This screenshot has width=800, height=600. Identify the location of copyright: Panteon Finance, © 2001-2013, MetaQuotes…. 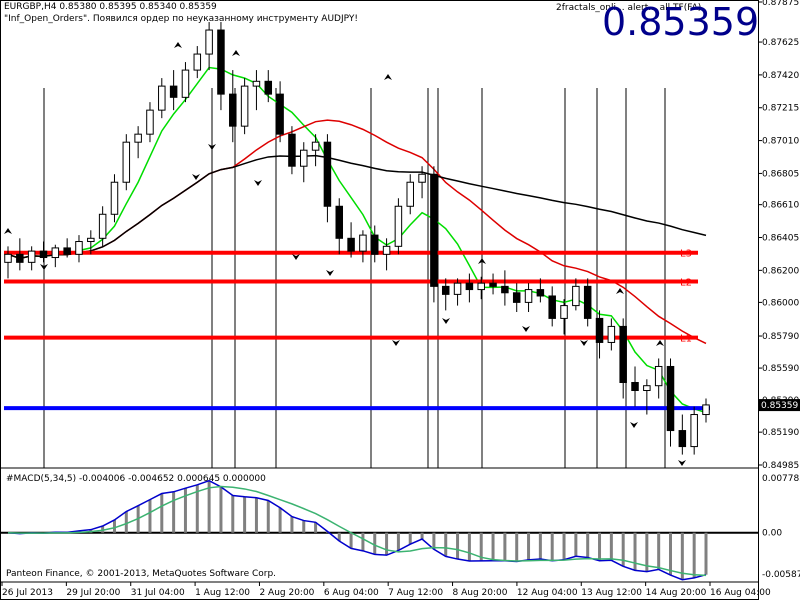
(141, 574).